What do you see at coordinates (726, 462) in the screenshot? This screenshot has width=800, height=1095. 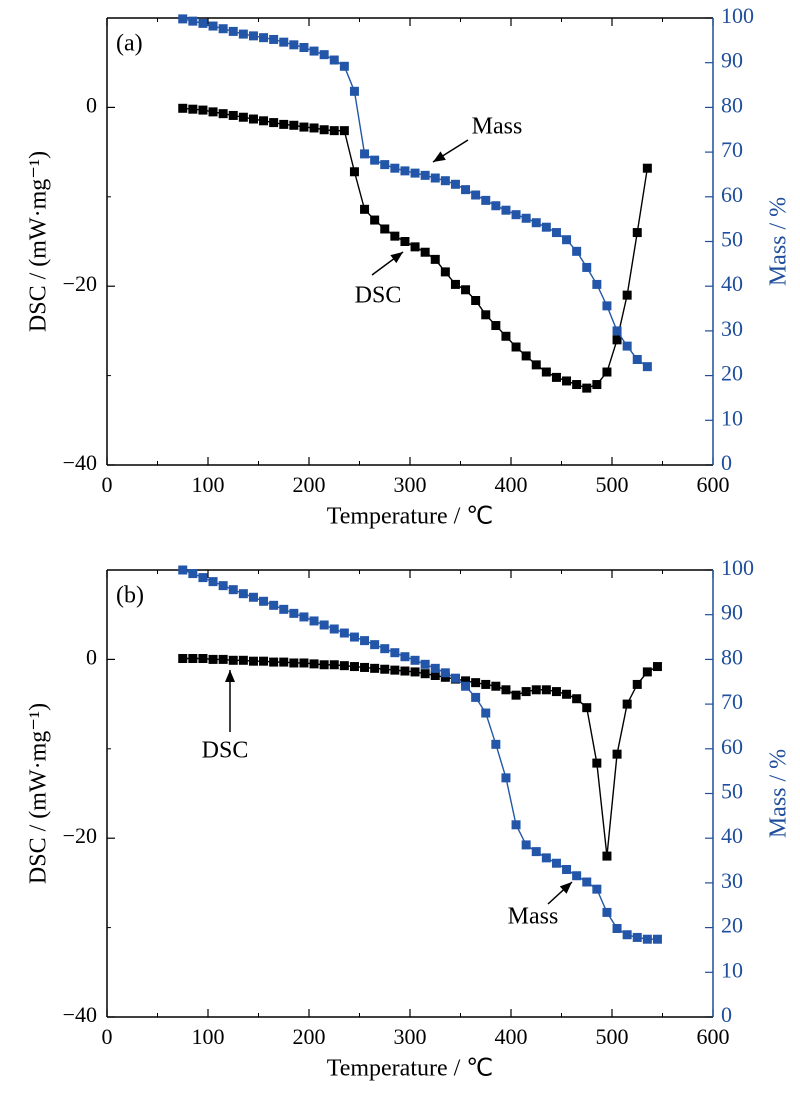 I see `y2-tick-label: 0` at bounding box center [726, 462].